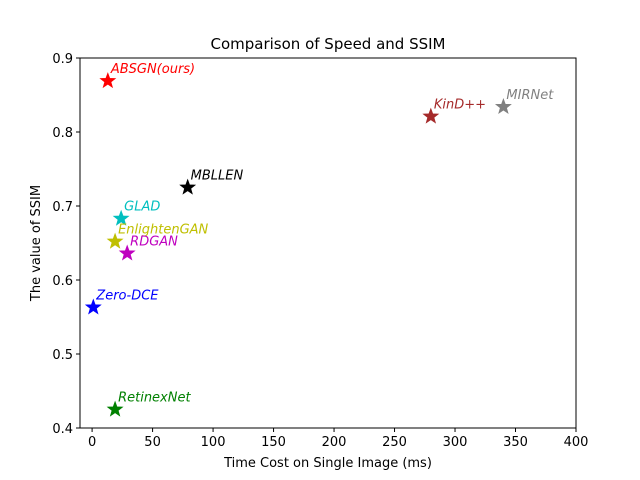 This screenshot has width=640, height=480. Describe the element at coordinates (36, 243) in the screenshot. I see `y-axis-label: The value of SSIM` at that location.